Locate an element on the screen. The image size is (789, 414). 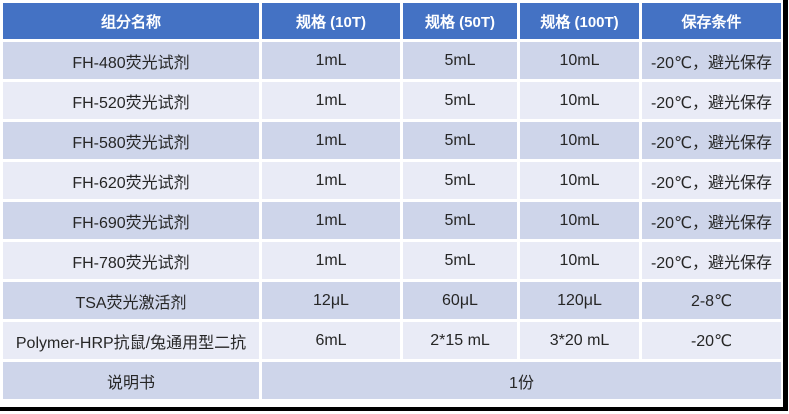
table-row-tsa: TSA荧光激活剂 12μL 60μL 120μL 2-8℃ is located at coordinates (392, 300).